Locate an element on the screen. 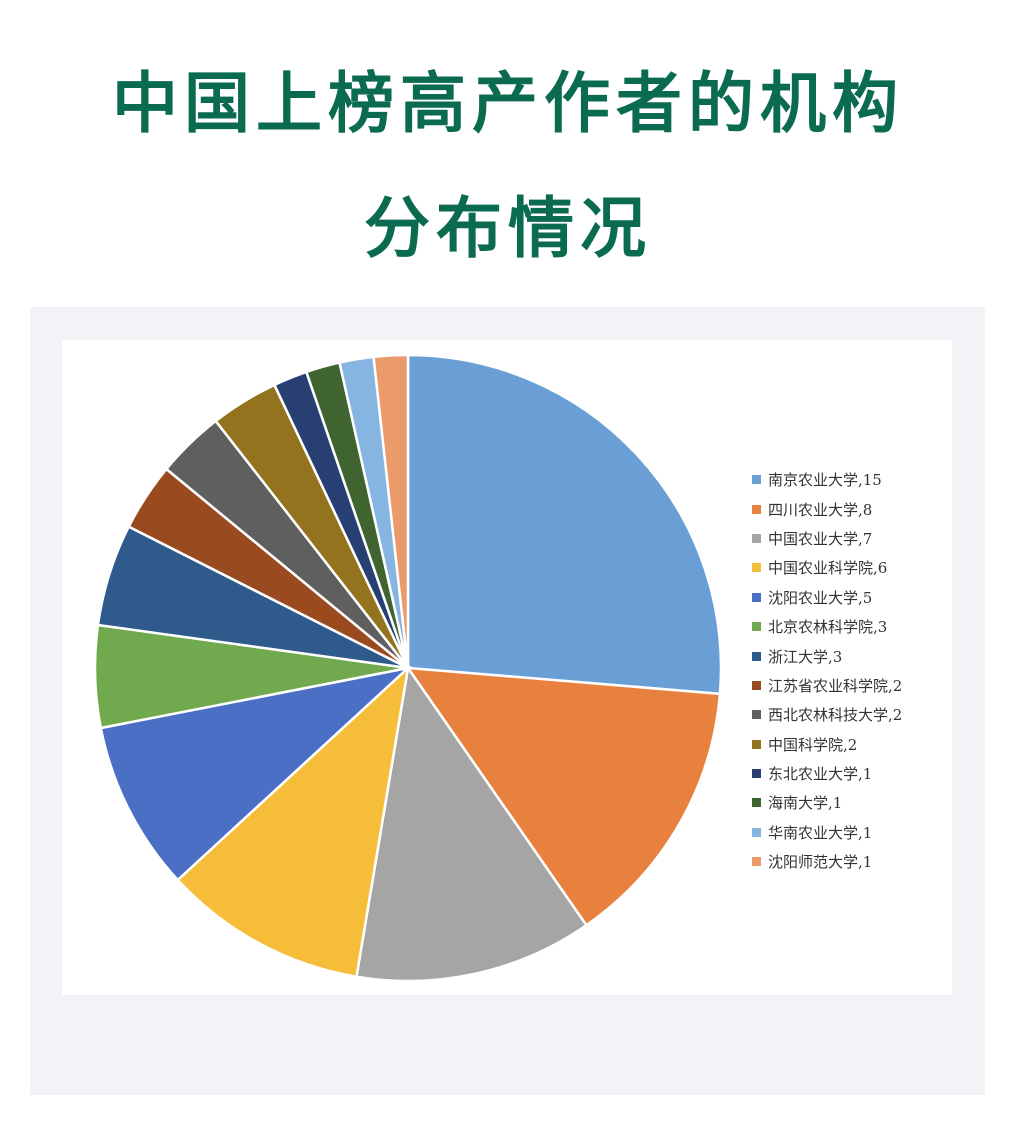  legend-label: 南京农业大学,15 is located at coordinates (825, 480).